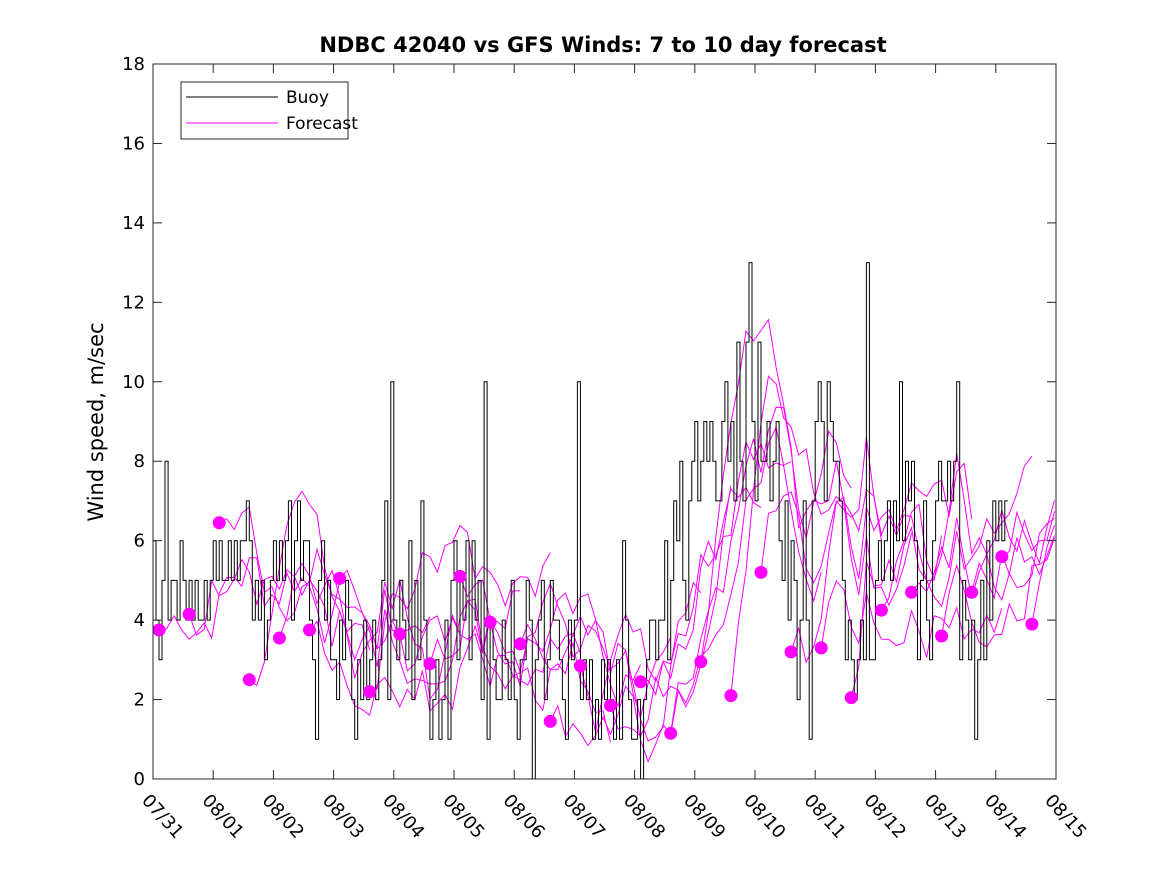 This screenshot has height=875, width=1167. I want to click on legend-box, so click(264, 110).